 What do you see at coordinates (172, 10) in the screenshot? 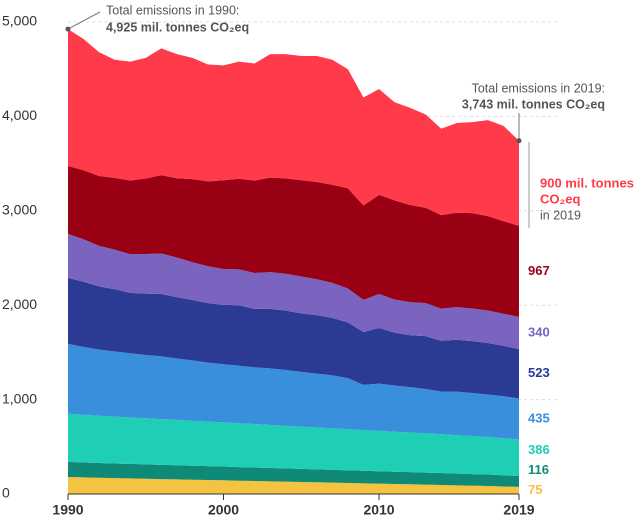
I see `annotation: Total emissions in 1990:` at bounding box center [172, 10].